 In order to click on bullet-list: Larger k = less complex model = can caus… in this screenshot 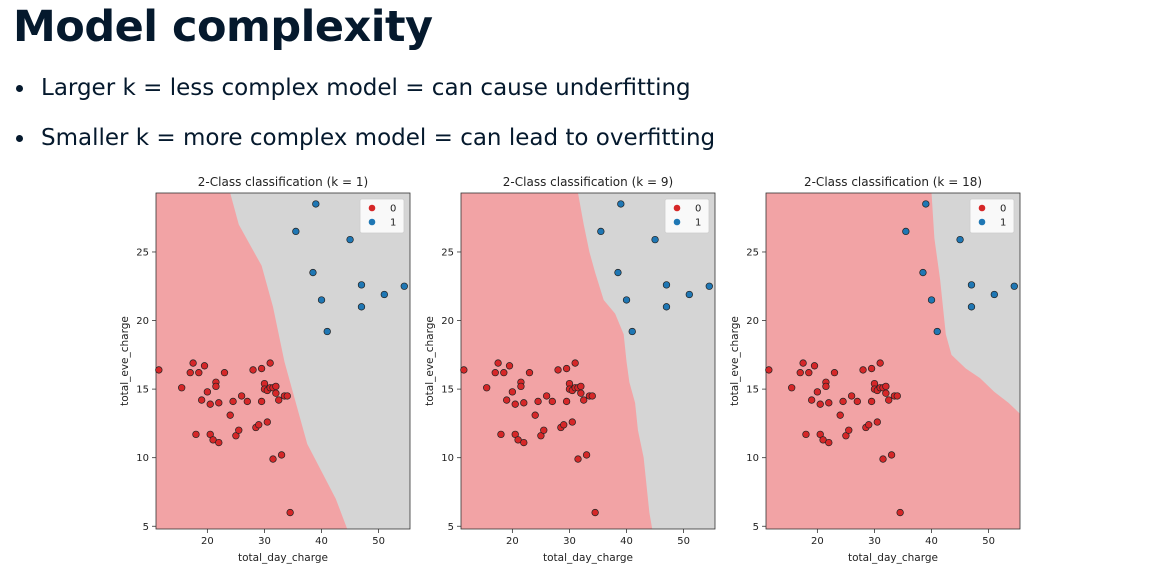, I will do `click(365, 120)`.